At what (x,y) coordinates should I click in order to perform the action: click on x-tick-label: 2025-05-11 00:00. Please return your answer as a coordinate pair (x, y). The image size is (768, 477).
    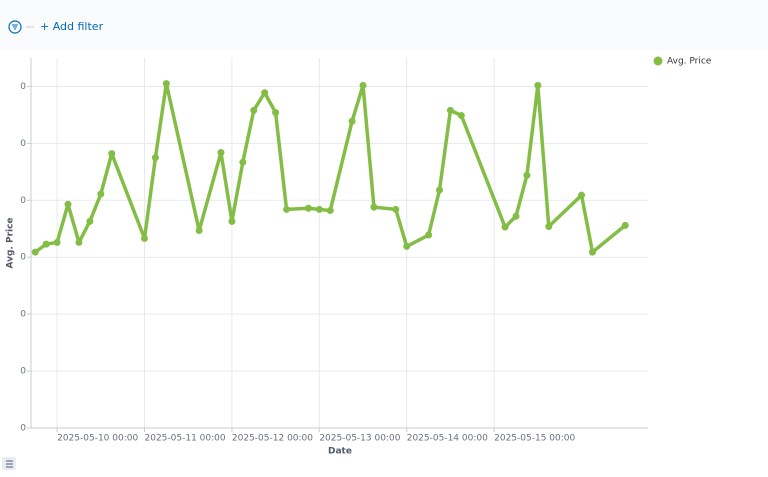
    Looking at the image, I should click on (185, 439).